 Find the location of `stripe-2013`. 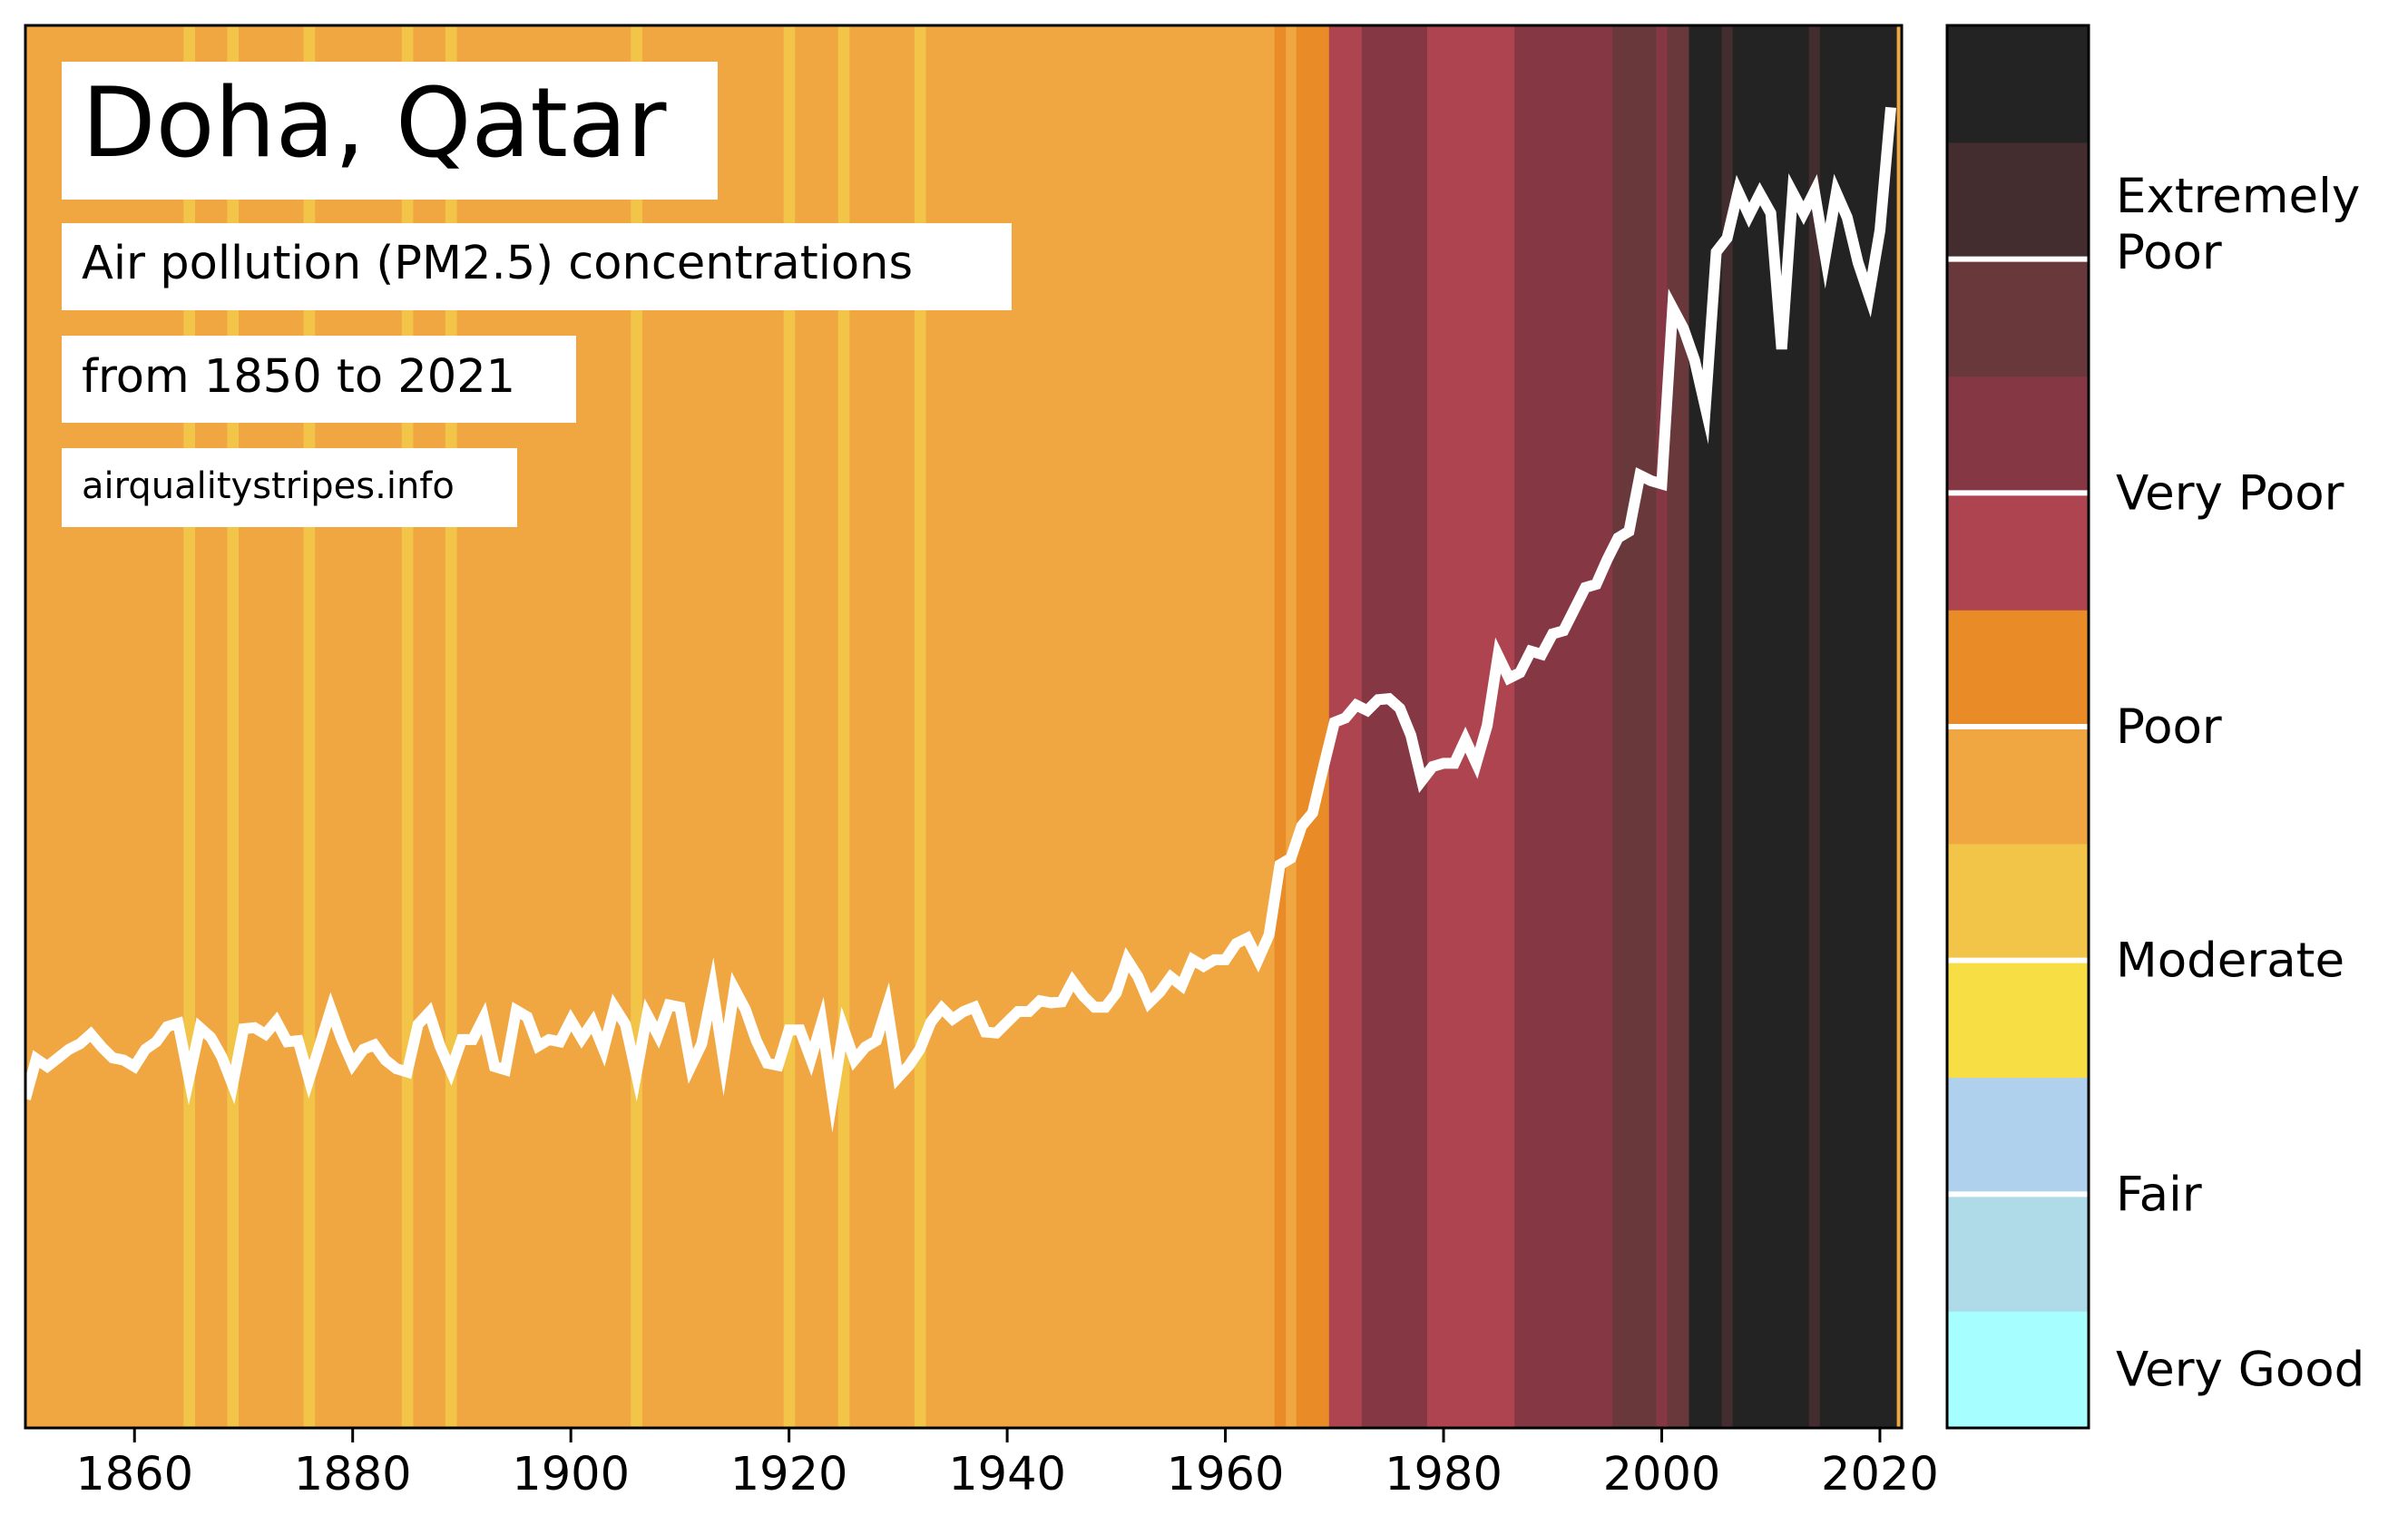

stripe-2013 is located at coordinates (1804, 726).